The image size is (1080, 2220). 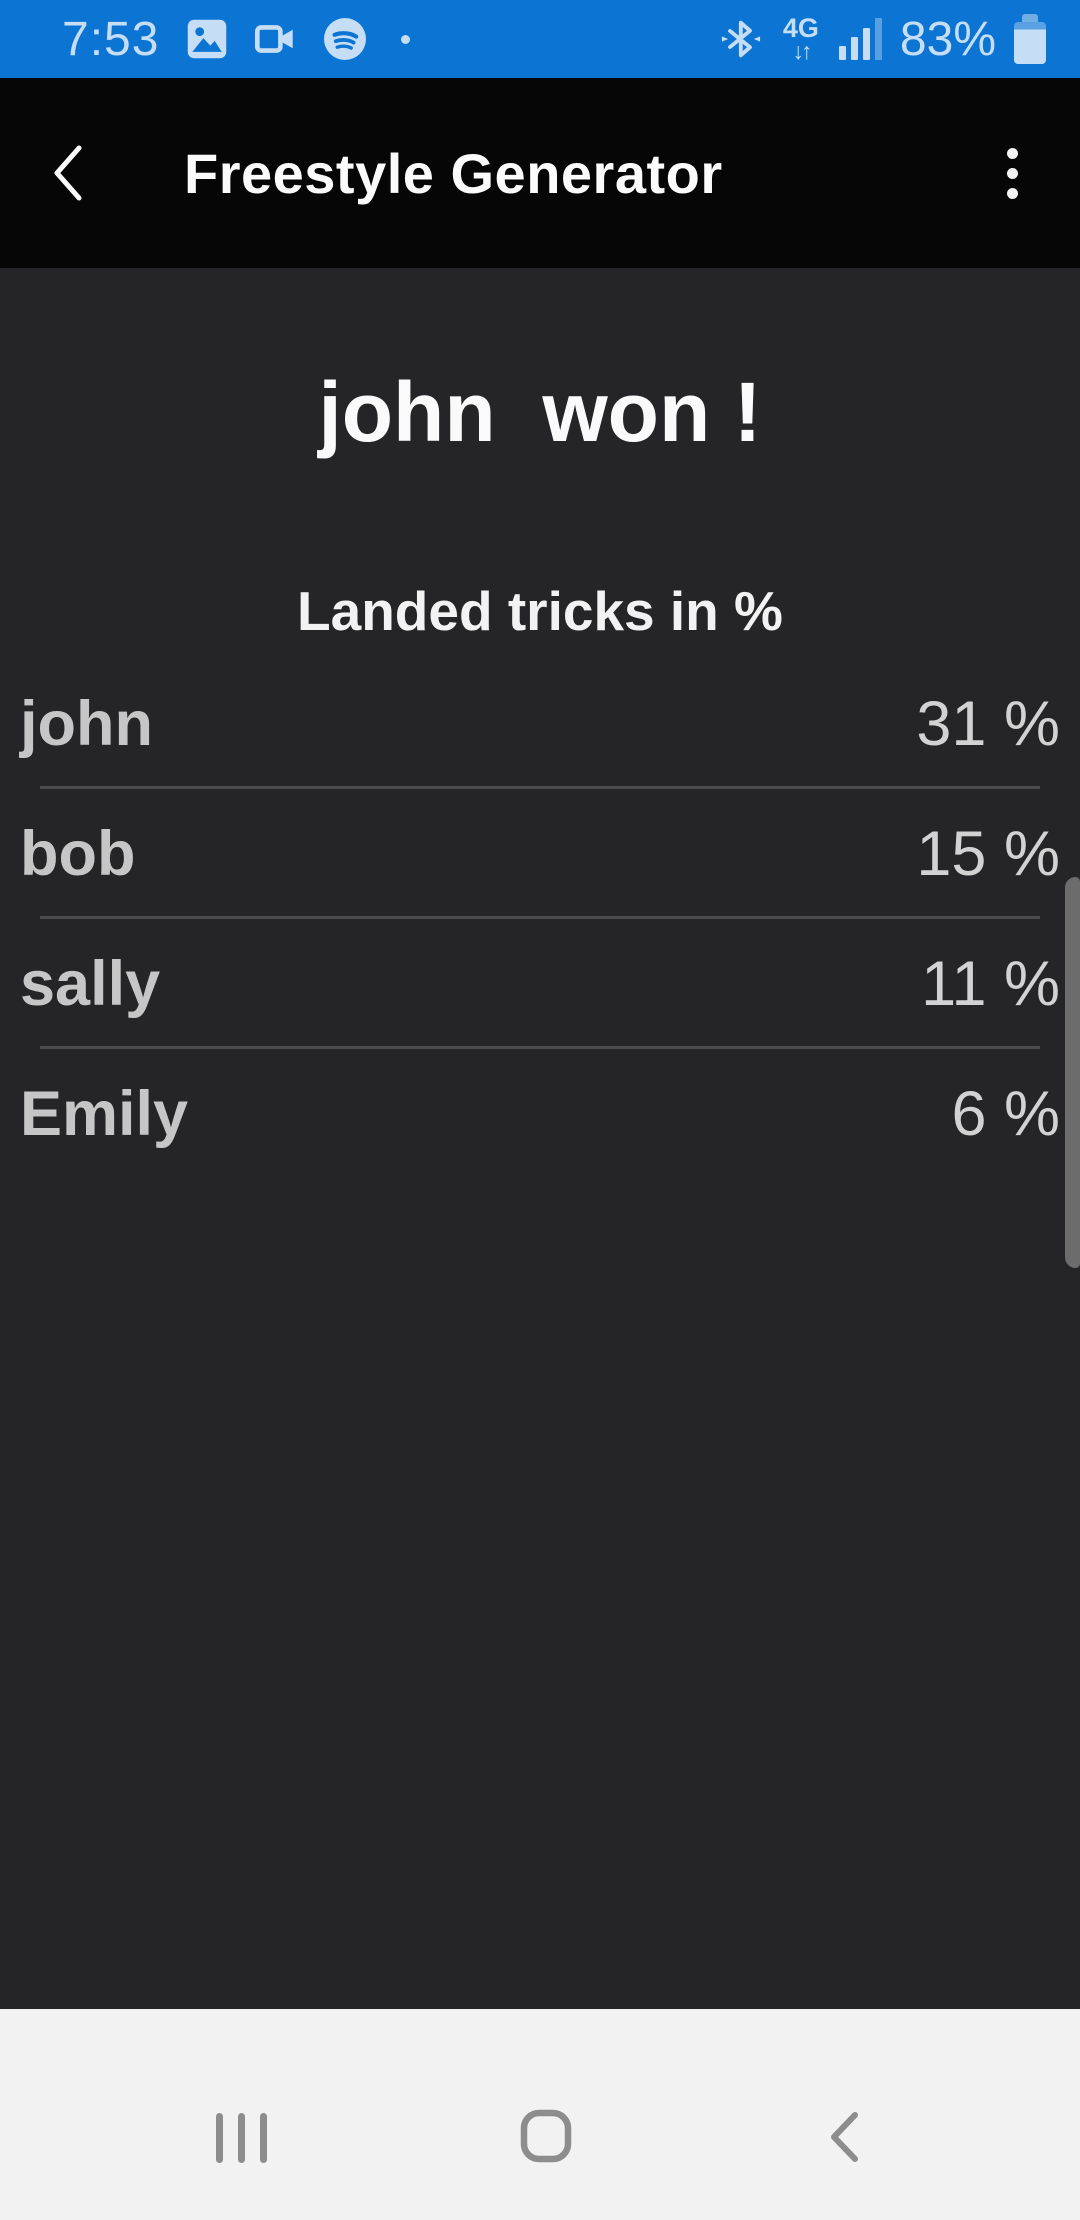 I want to click on list-heading: Landed tricks in %, so click(x=540, y=611).